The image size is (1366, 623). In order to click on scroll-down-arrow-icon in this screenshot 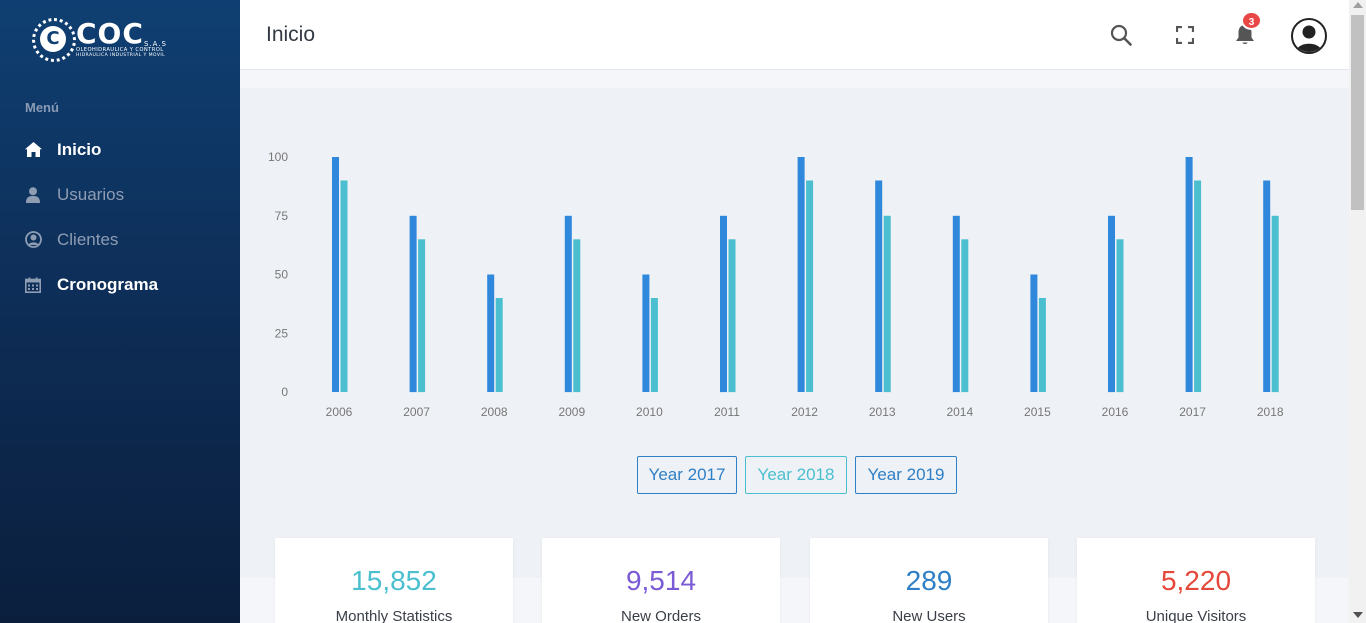, I will do `click(1358, 615)`.